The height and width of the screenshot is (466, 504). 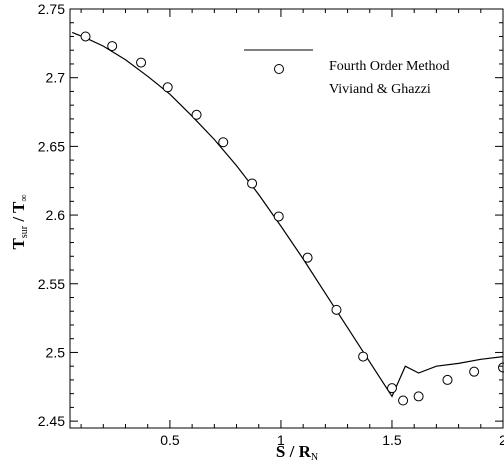 What do you see at coordinates (51, 421) in the screenshot?
I see `y-tick-label: 2.45` at bounding box center [51, 421].